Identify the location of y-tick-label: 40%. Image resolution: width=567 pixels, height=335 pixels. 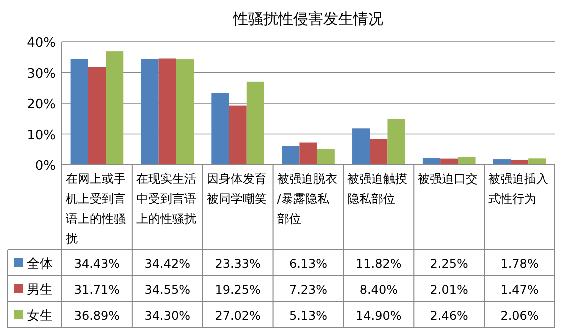
(41, 43).